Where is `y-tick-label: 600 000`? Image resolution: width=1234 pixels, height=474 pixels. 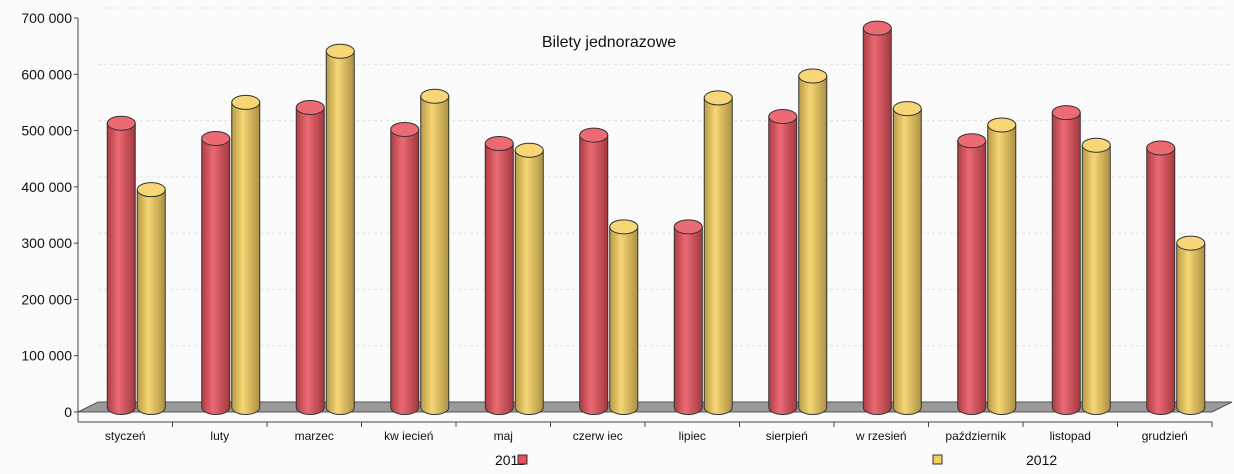
y-tick-label: 600 000 is located at coordinates (46, 74).